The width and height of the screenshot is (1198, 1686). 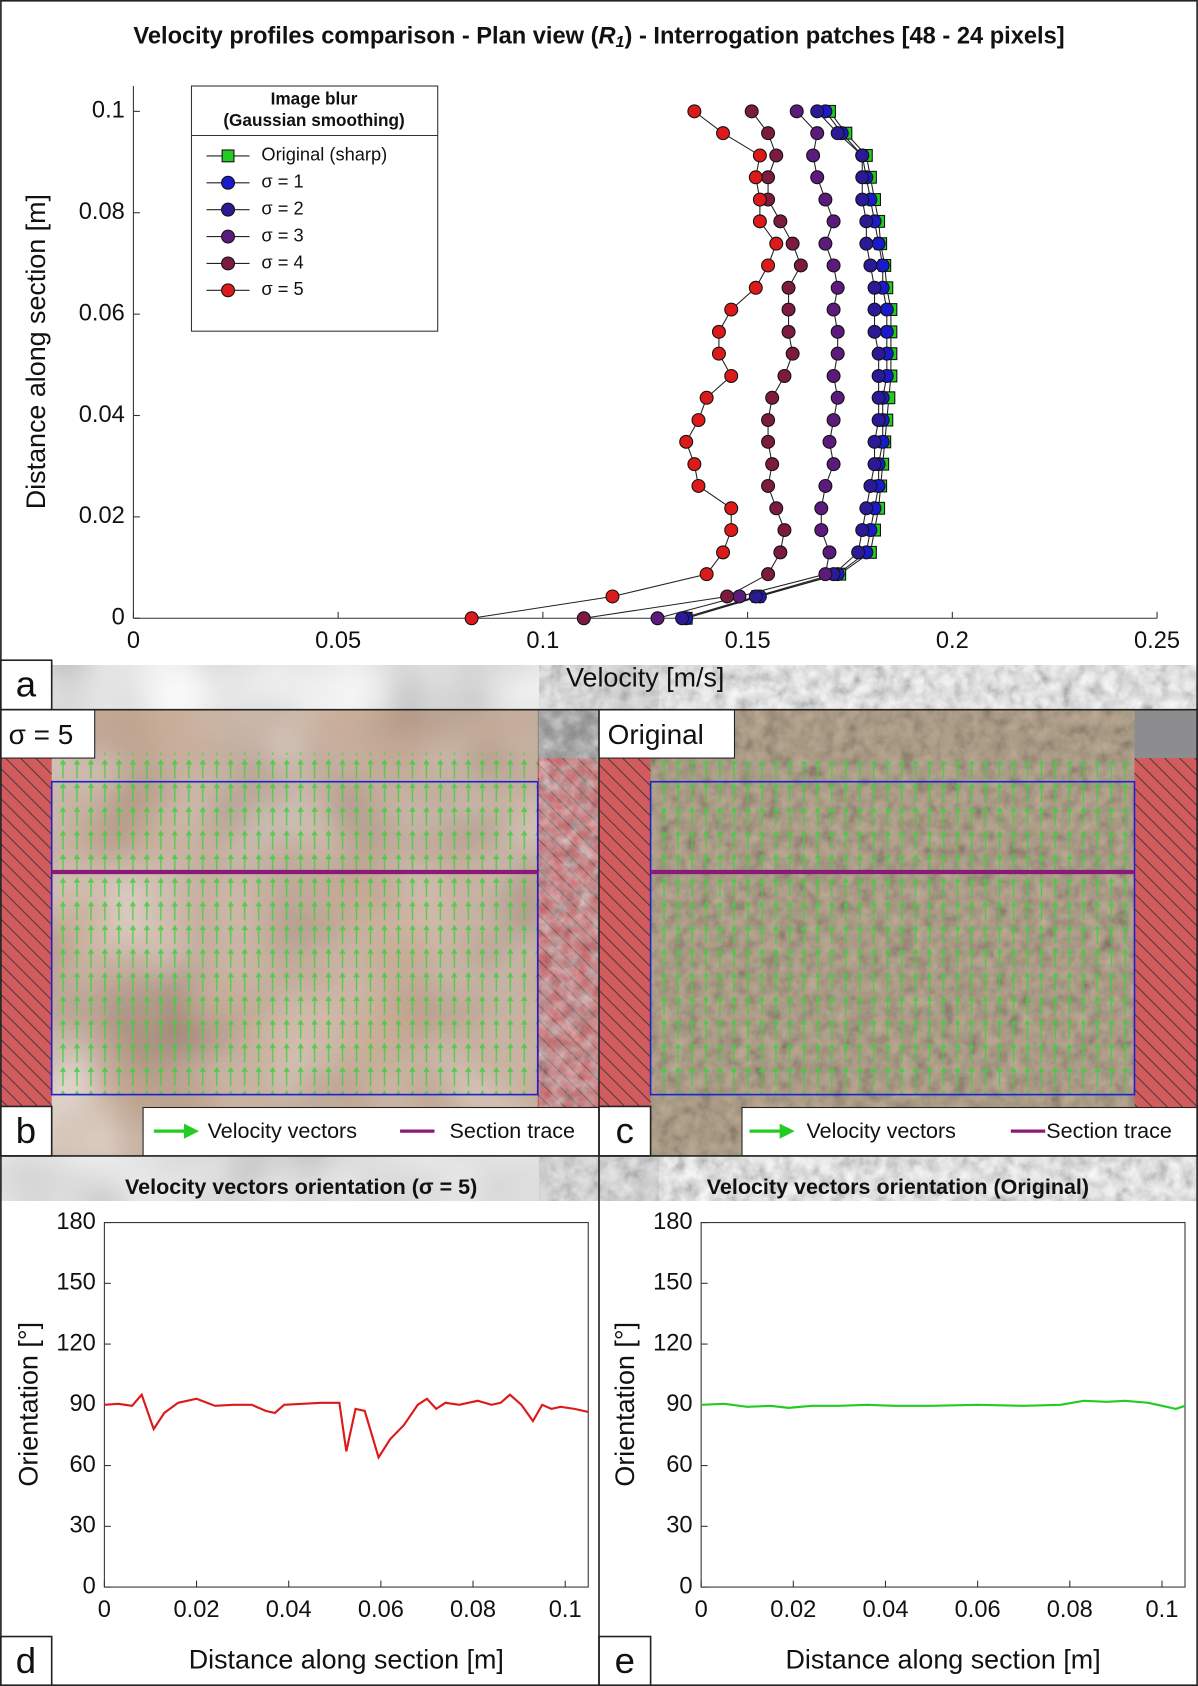 I want to click on x-axis-label: Velocity [m/s], so click(x=645, y=678).